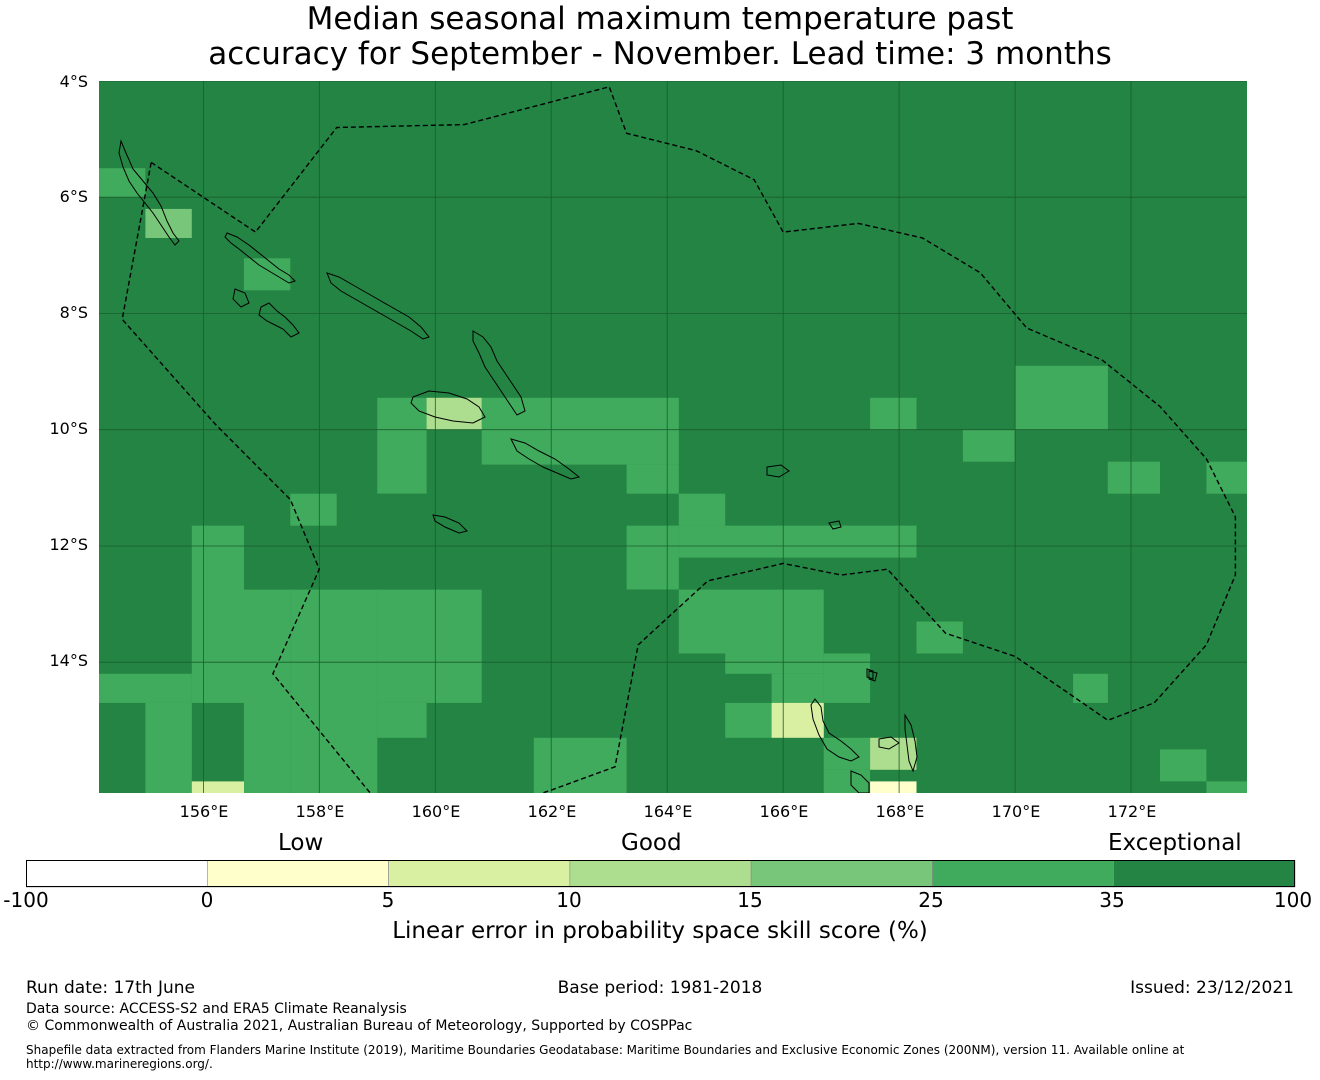 This screenshot has width=1320, height=1080. Describe the element at coordinates (1112, 900) in the screenshot. I see `colorbar-tick: 35` at that location.